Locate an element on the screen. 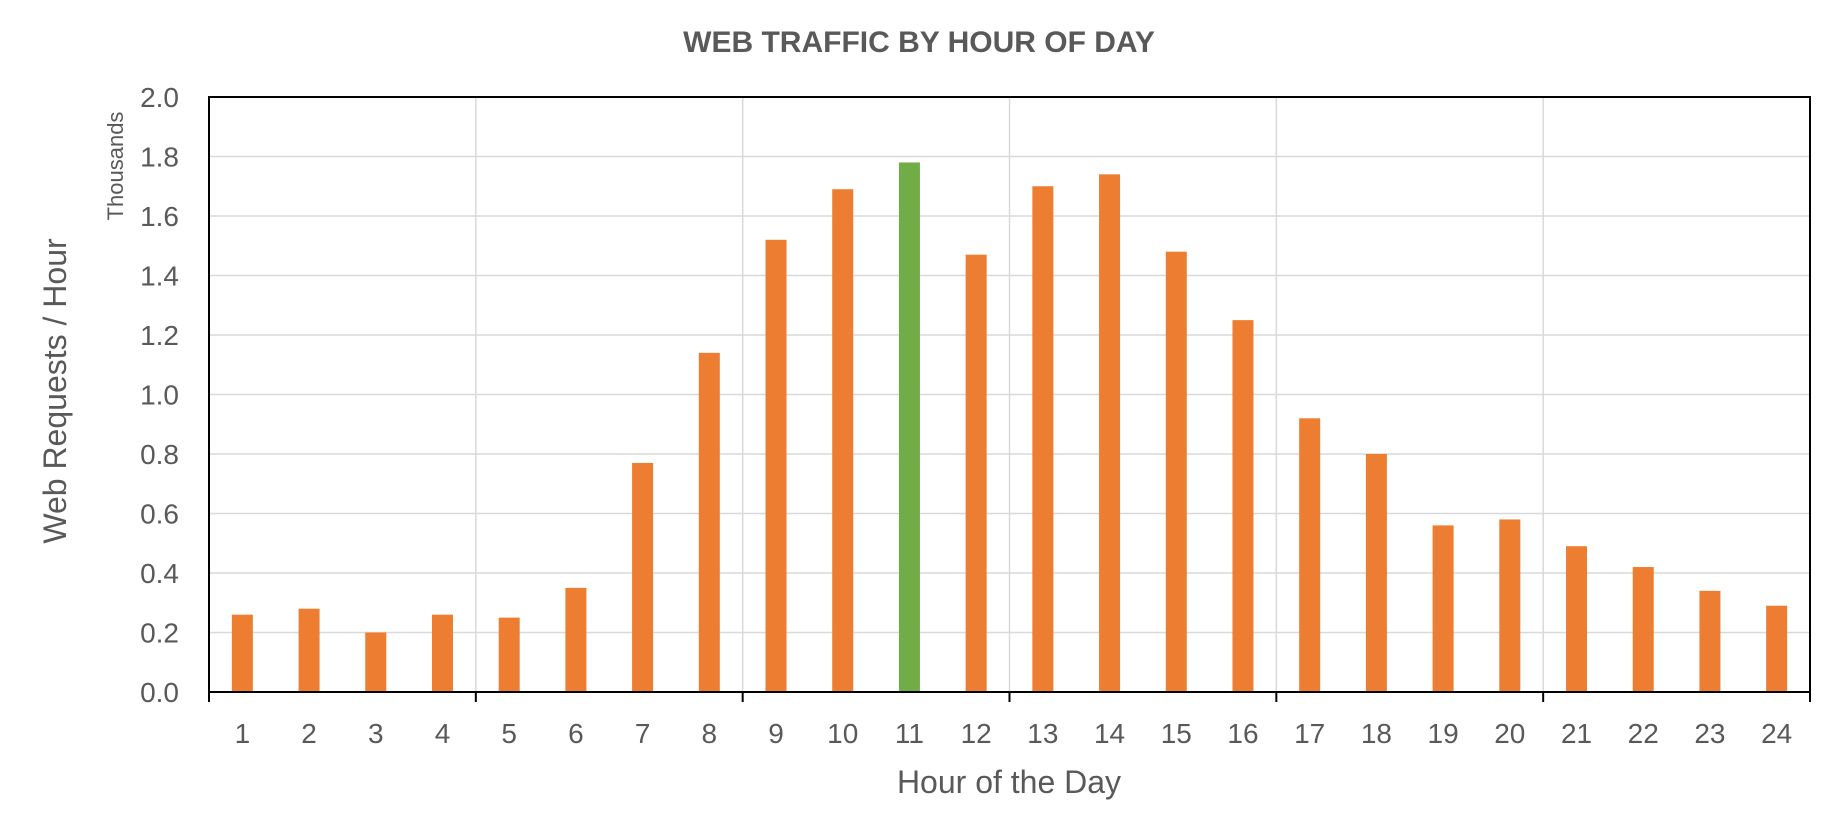 The height and width of the screenshot is (833, 1838). y-tick-label: 0.0 is located at coordinates (159, 692).